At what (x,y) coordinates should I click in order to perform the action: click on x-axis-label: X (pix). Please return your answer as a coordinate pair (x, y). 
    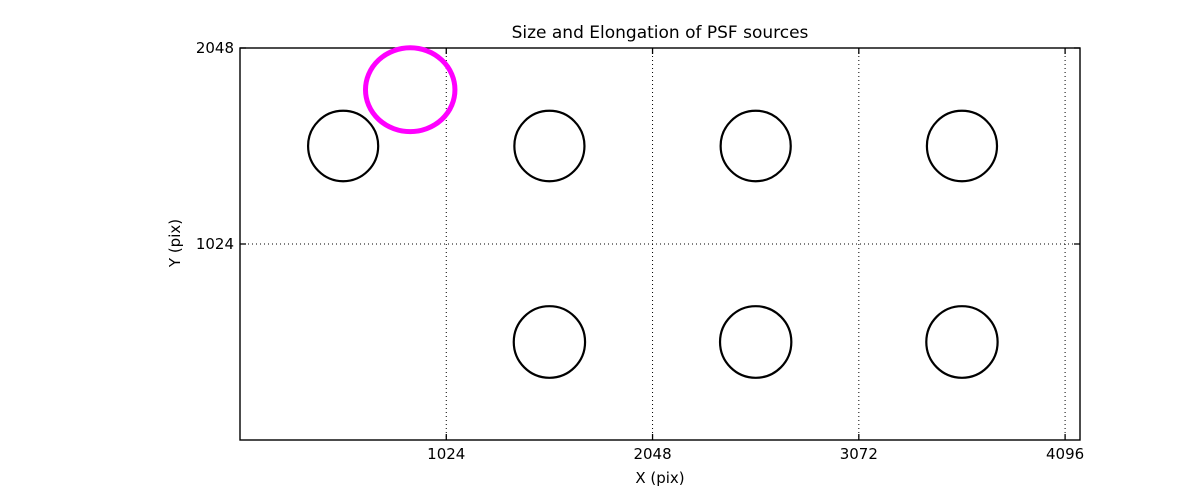
    Looking at the image, I should click on (660, 478).